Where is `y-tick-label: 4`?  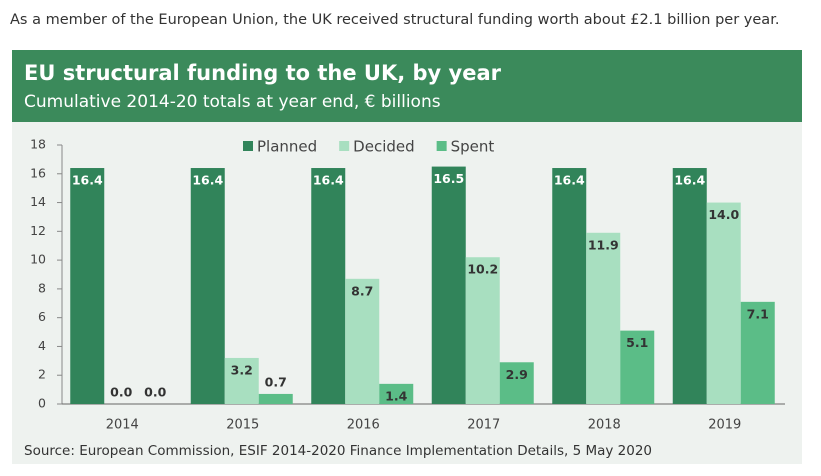 y-tick-label: 4 is located at coordinates (42, 345).